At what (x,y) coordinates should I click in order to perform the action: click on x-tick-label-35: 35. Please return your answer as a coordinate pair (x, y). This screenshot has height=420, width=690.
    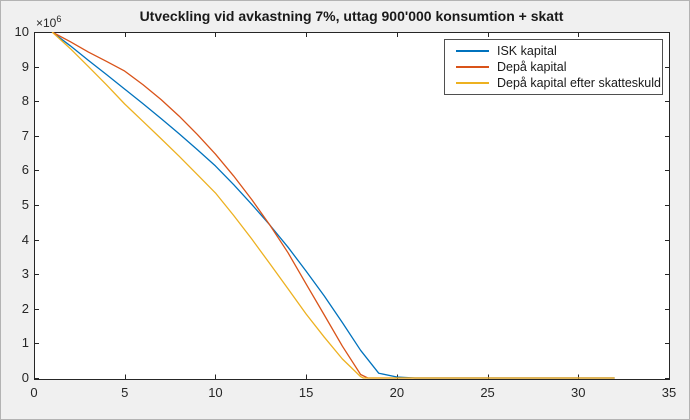
    Looking at the image, I should click on (669, 392).